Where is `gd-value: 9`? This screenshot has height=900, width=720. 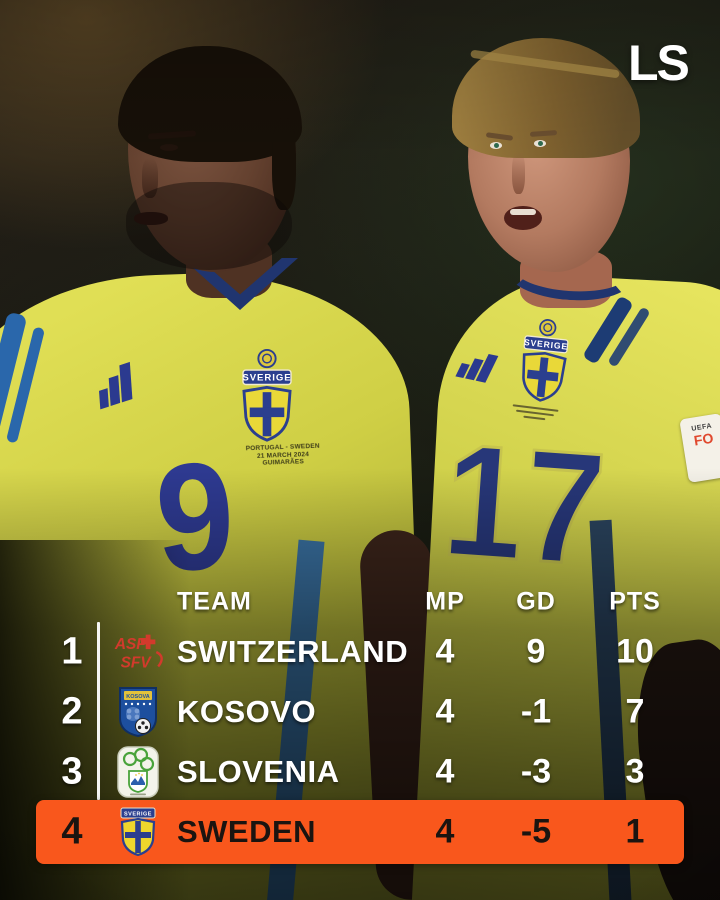 gd-value: 9 is located at coordinates (536, 651).